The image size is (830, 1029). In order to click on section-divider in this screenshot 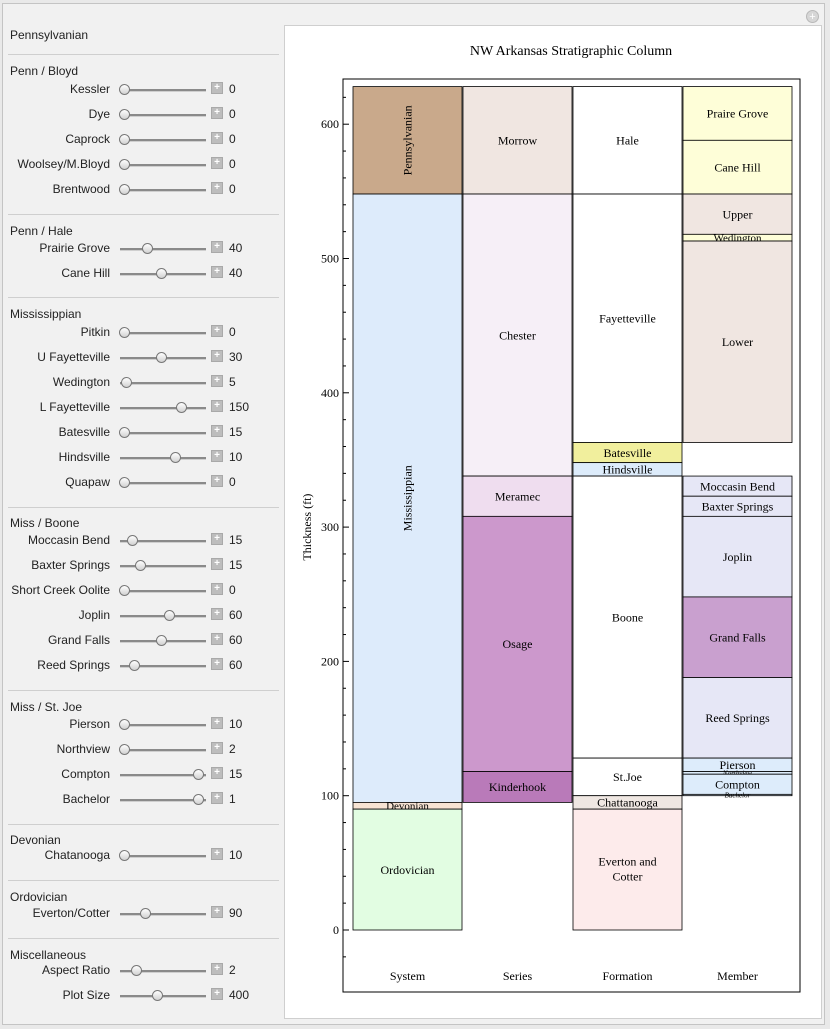, I will do `click(143, 507)`.